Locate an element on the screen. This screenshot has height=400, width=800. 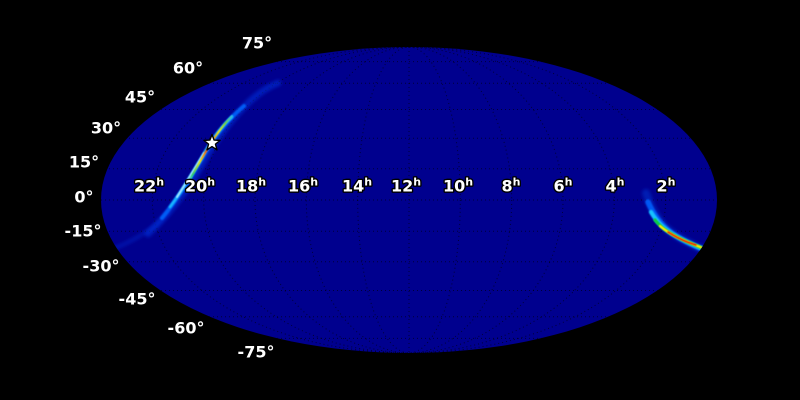
dec-tick-label: -30° is located at coordinates (101, 266).